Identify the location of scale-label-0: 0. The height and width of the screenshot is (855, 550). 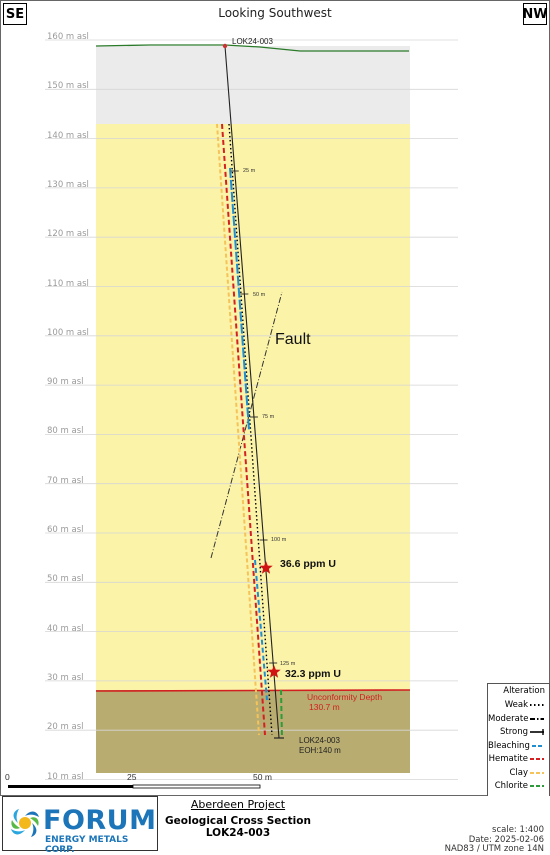
(7, 777).